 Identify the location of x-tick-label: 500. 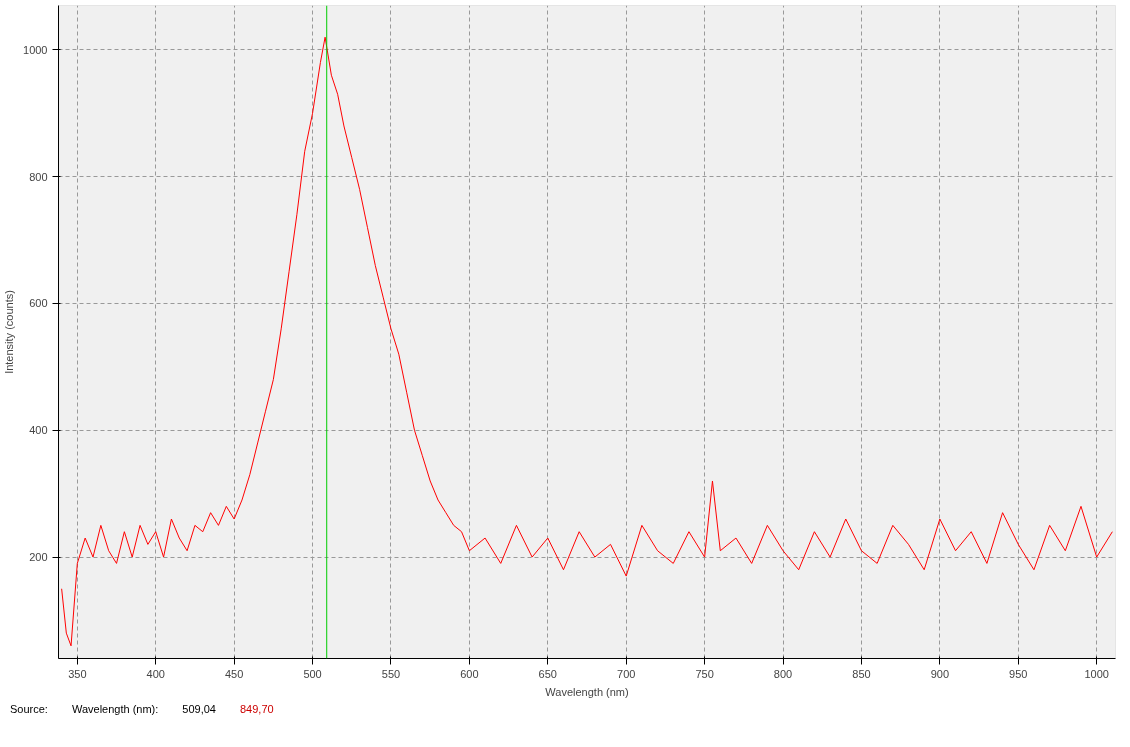
(312, 673).